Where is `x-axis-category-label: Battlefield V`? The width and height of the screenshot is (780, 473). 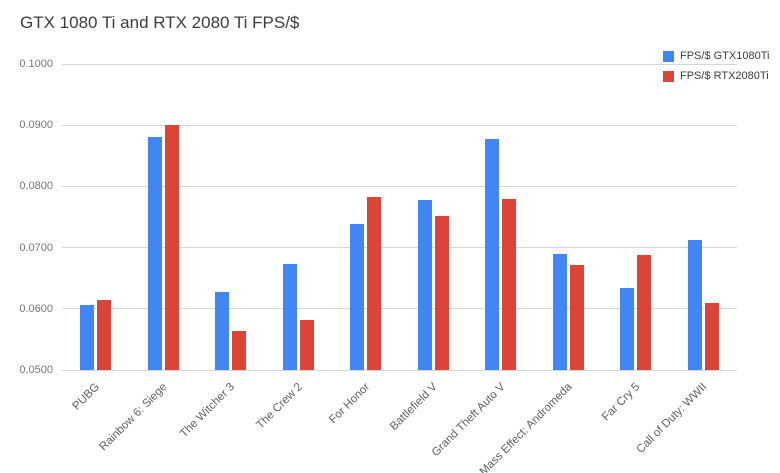 x-axis-category-label: Battlefield V is located at coordinates (413, 407).